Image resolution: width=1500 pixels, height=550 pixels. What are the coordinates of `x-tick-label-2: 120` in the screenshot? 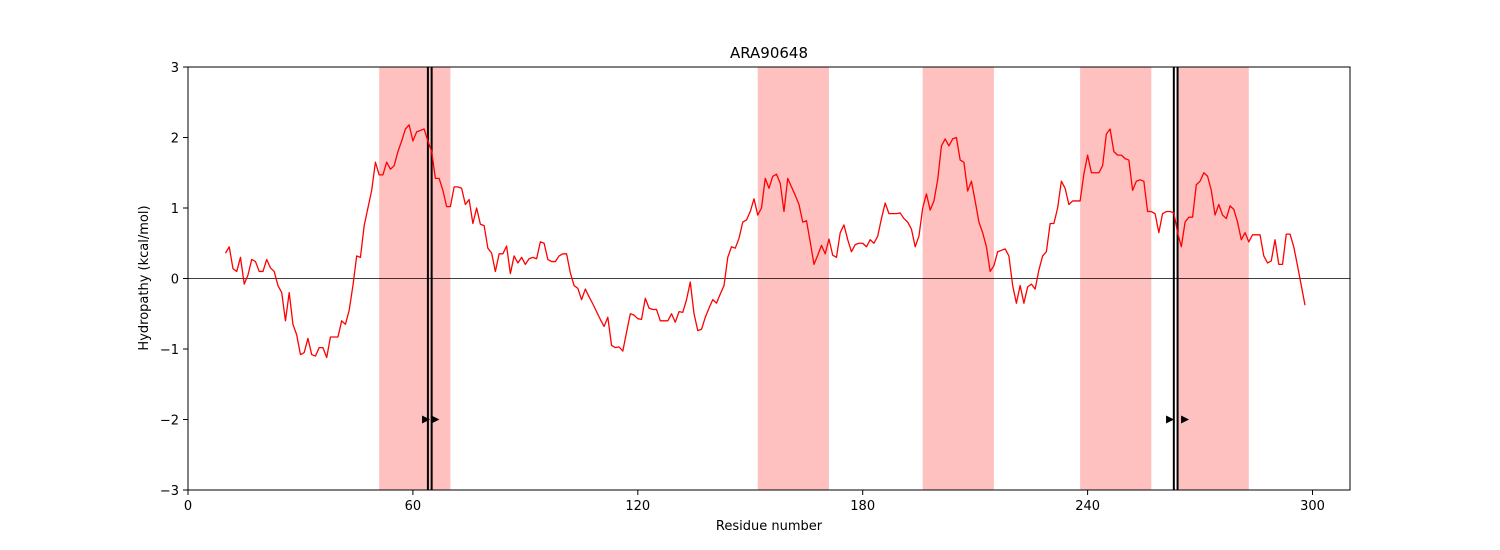 It's located at (637, 506).